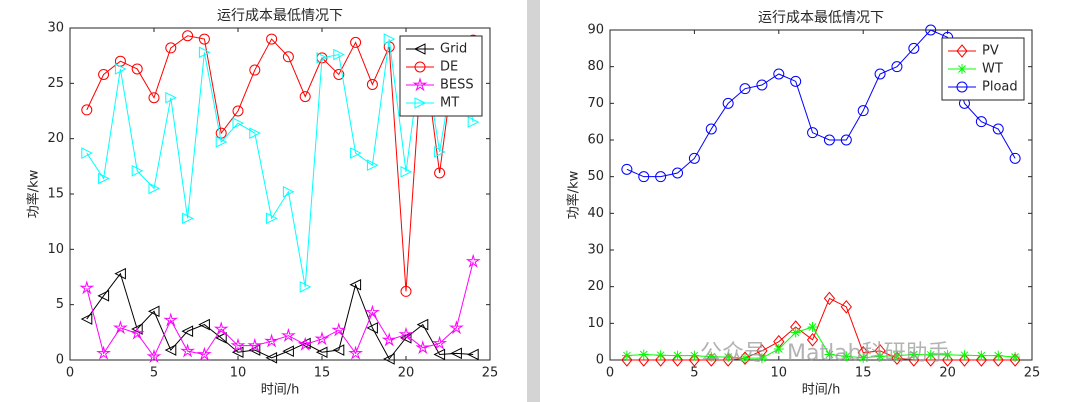 This screenshot has width=1080, height=402. I want to click on legend-label: MT, so click(449, 103).